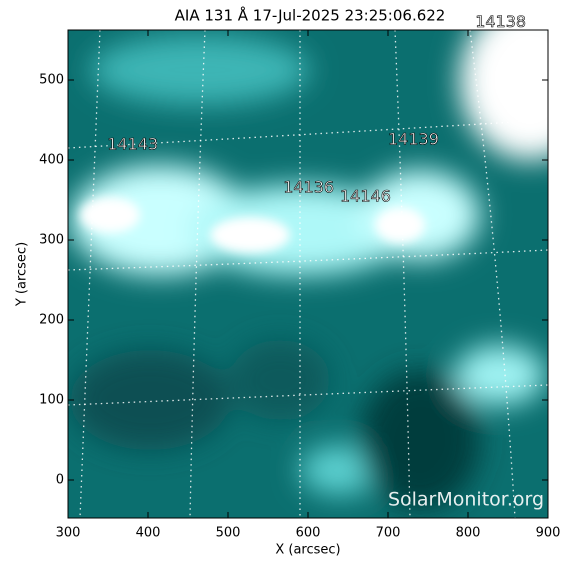  What do you see at coordinates (148, 533) in the screenshot?
I see `x-tick-label: 400` at bounding box center [148, 533].